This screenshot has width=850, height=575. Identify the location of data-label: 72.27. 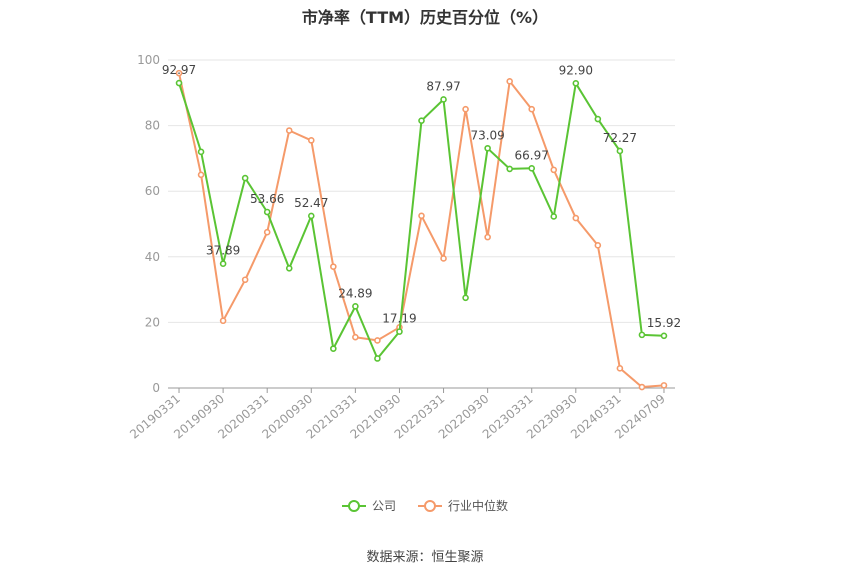
(620, 138).